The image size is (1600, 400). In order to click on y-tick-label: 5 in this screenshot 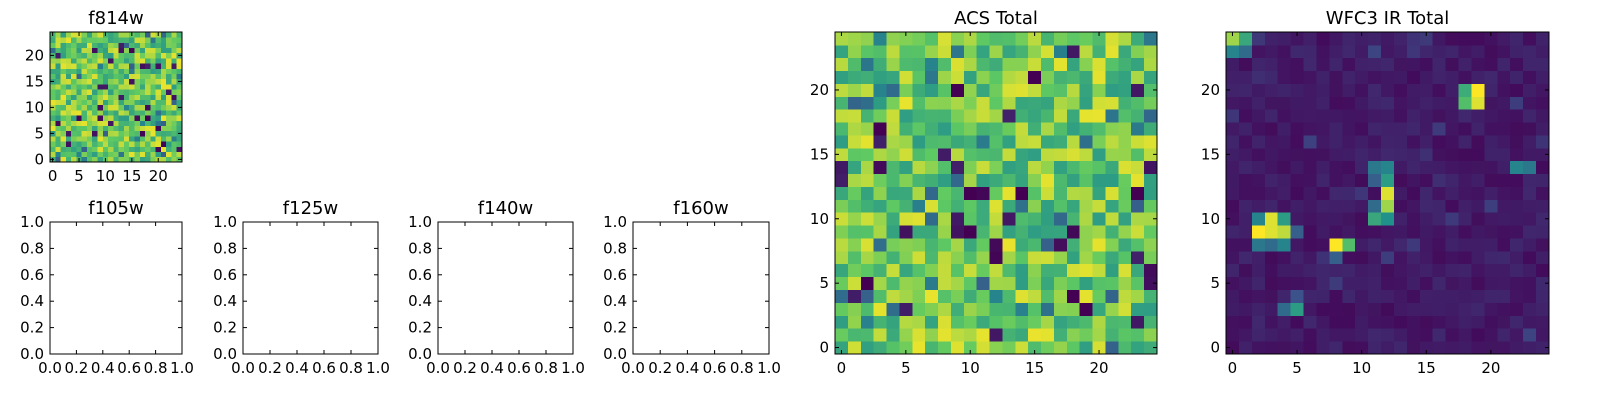, I will do `click(824, 283)`.